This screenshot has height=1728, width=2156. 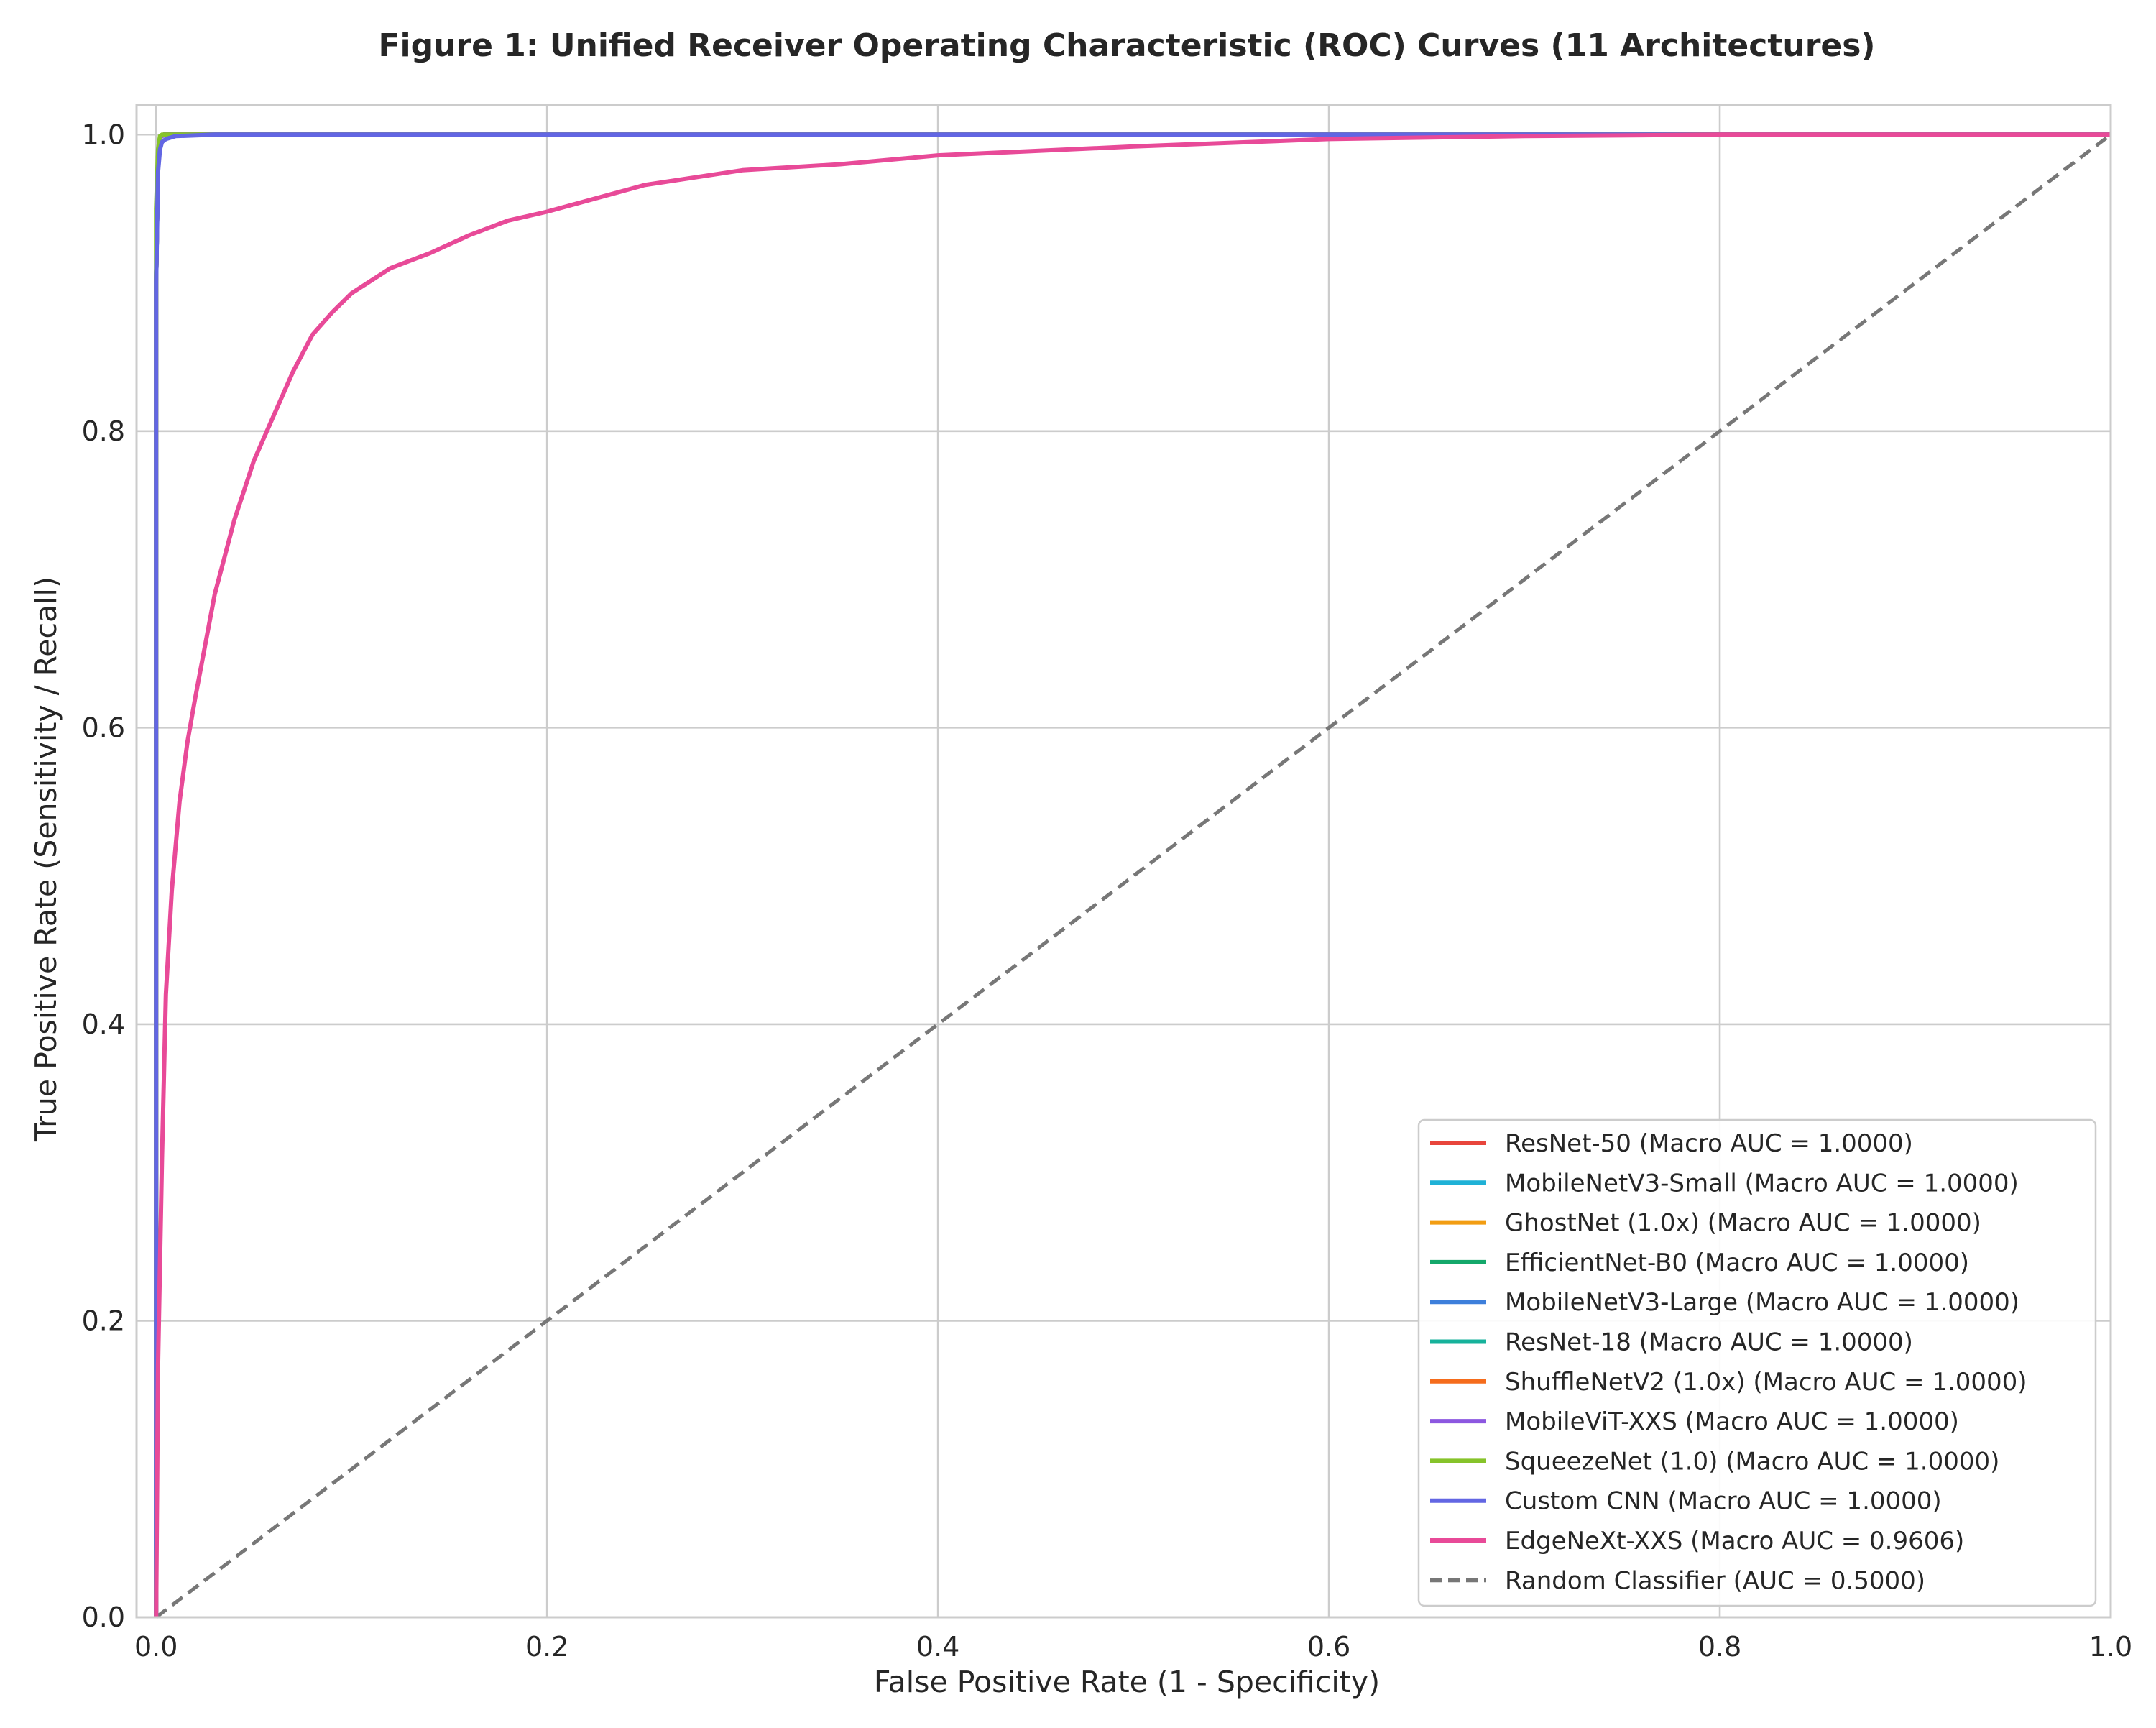 What do you see at coordinates (1329, 1647) in the screenshot?
I see `x-tick-label: 0.6` at bounding box center [1329, 1647].